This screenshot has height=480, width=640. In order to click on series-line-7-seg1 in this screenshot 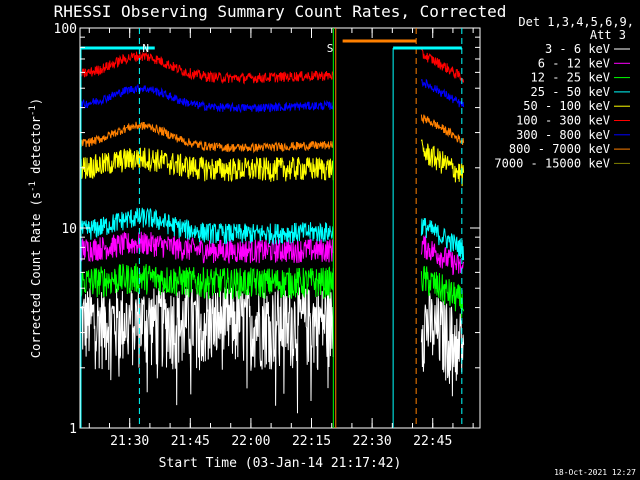, I will do `click(442, 129)`.